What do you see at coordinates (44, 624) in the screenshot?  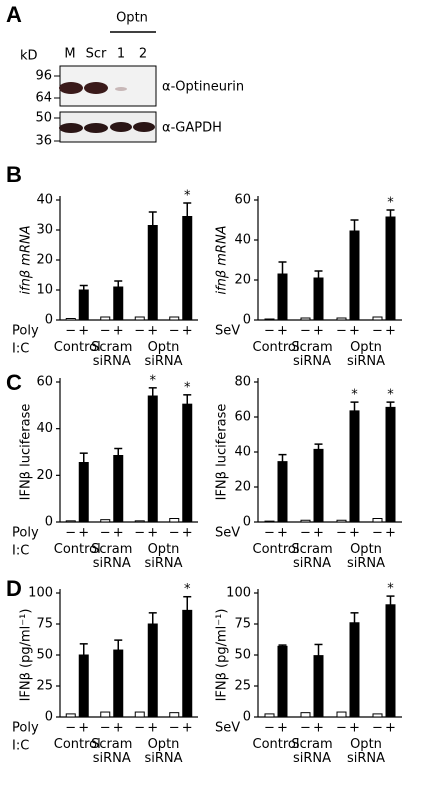 I see `y-tick-label: 75` at bounding box center [44, 624].